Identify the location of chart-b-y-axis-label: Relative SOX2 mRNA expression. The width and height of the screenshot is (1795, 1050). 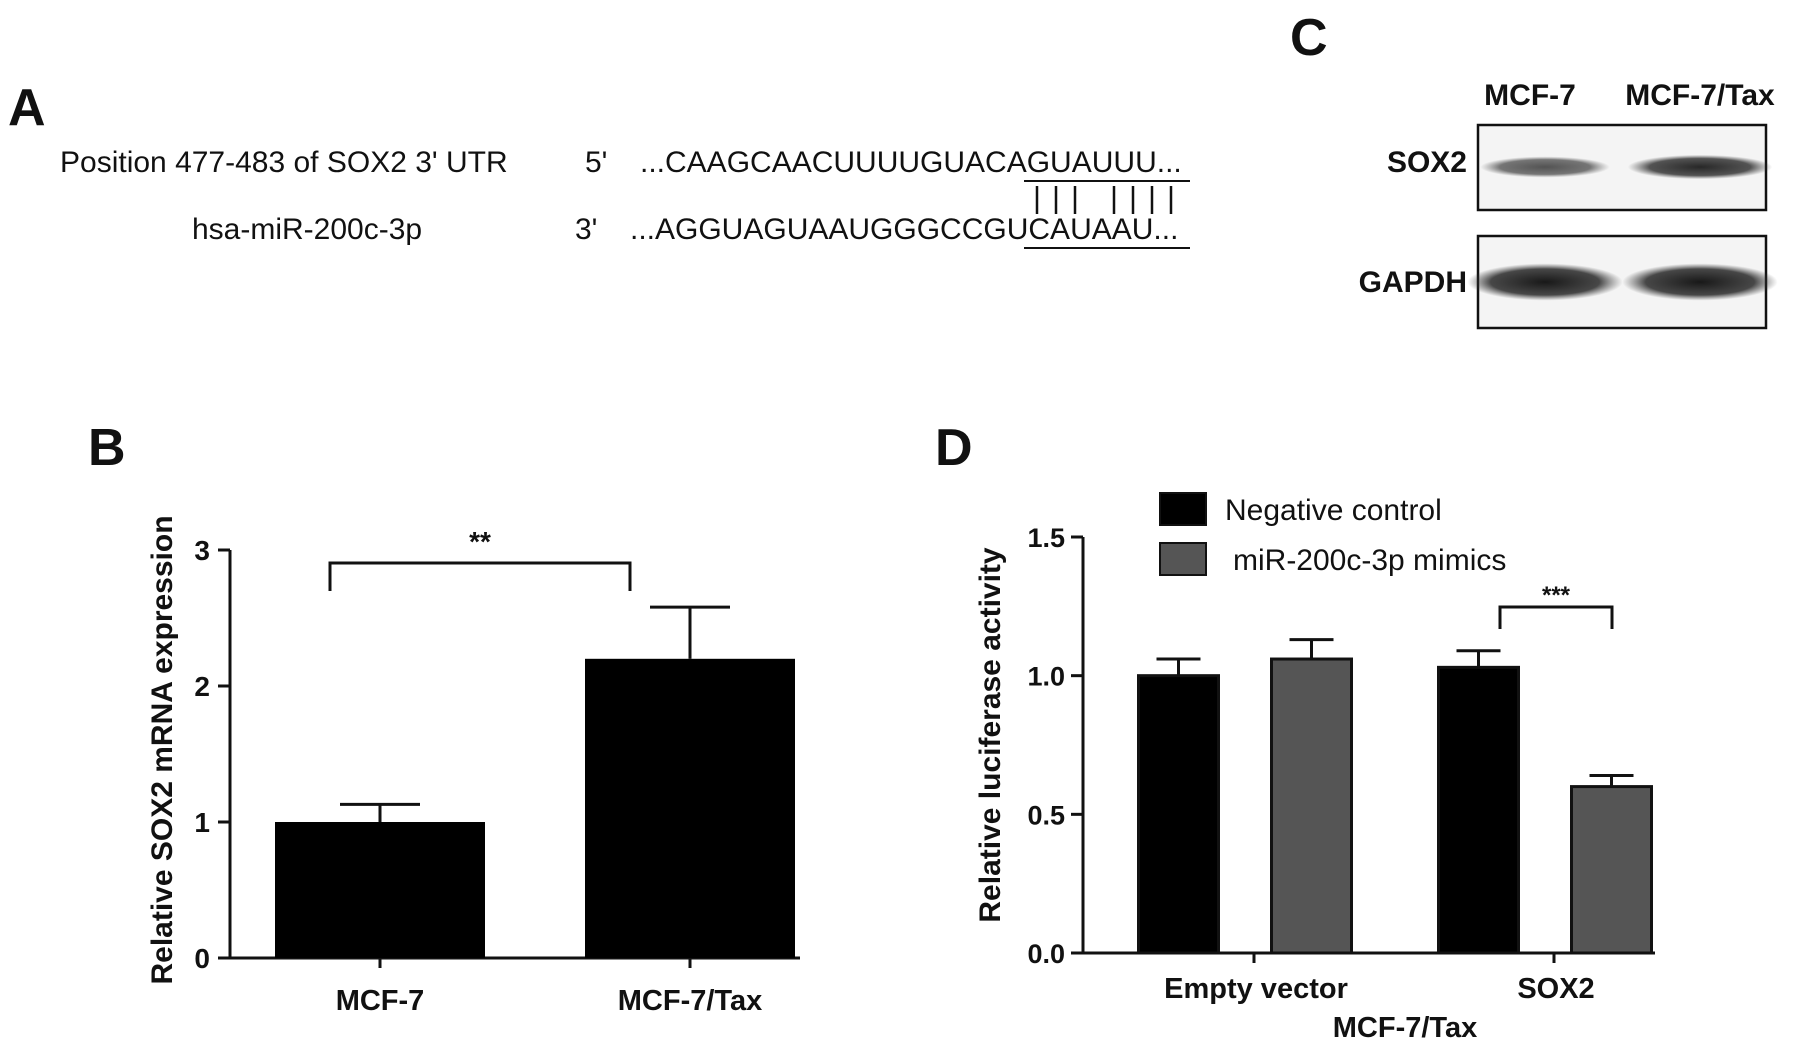
(162, 749).